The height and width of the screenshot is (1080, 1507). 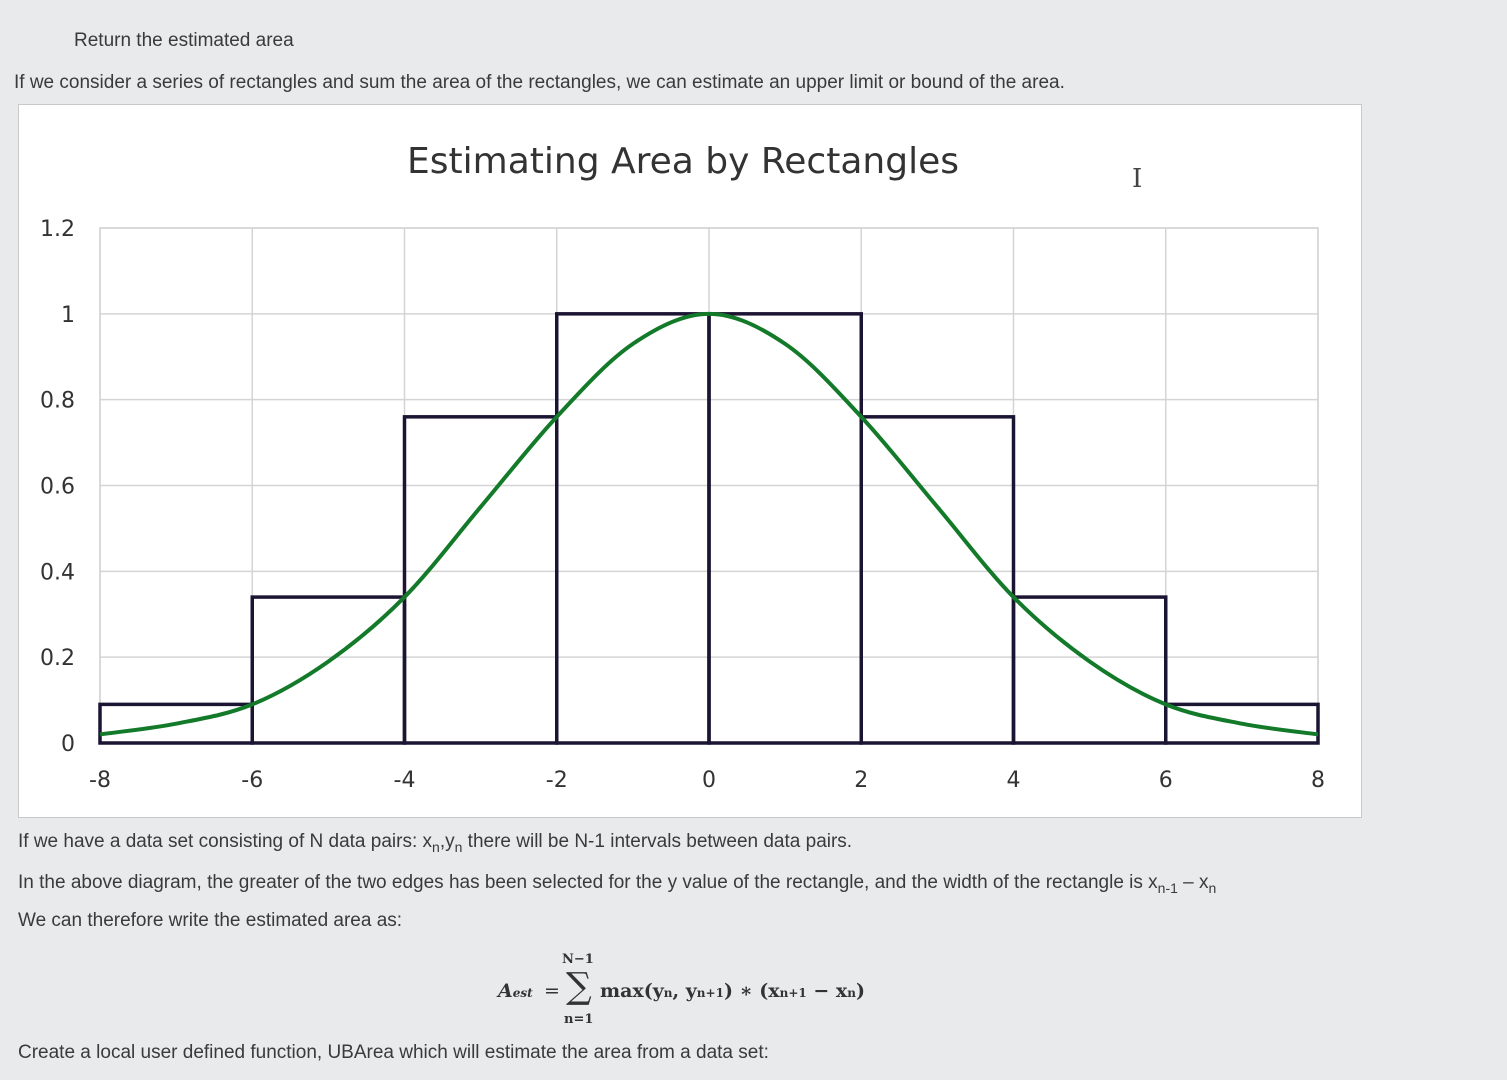 What do you see at coordinates (57, 487) in the screenshot?
I see `y-tick-label: 0.6` at bounding box center [57, 487].